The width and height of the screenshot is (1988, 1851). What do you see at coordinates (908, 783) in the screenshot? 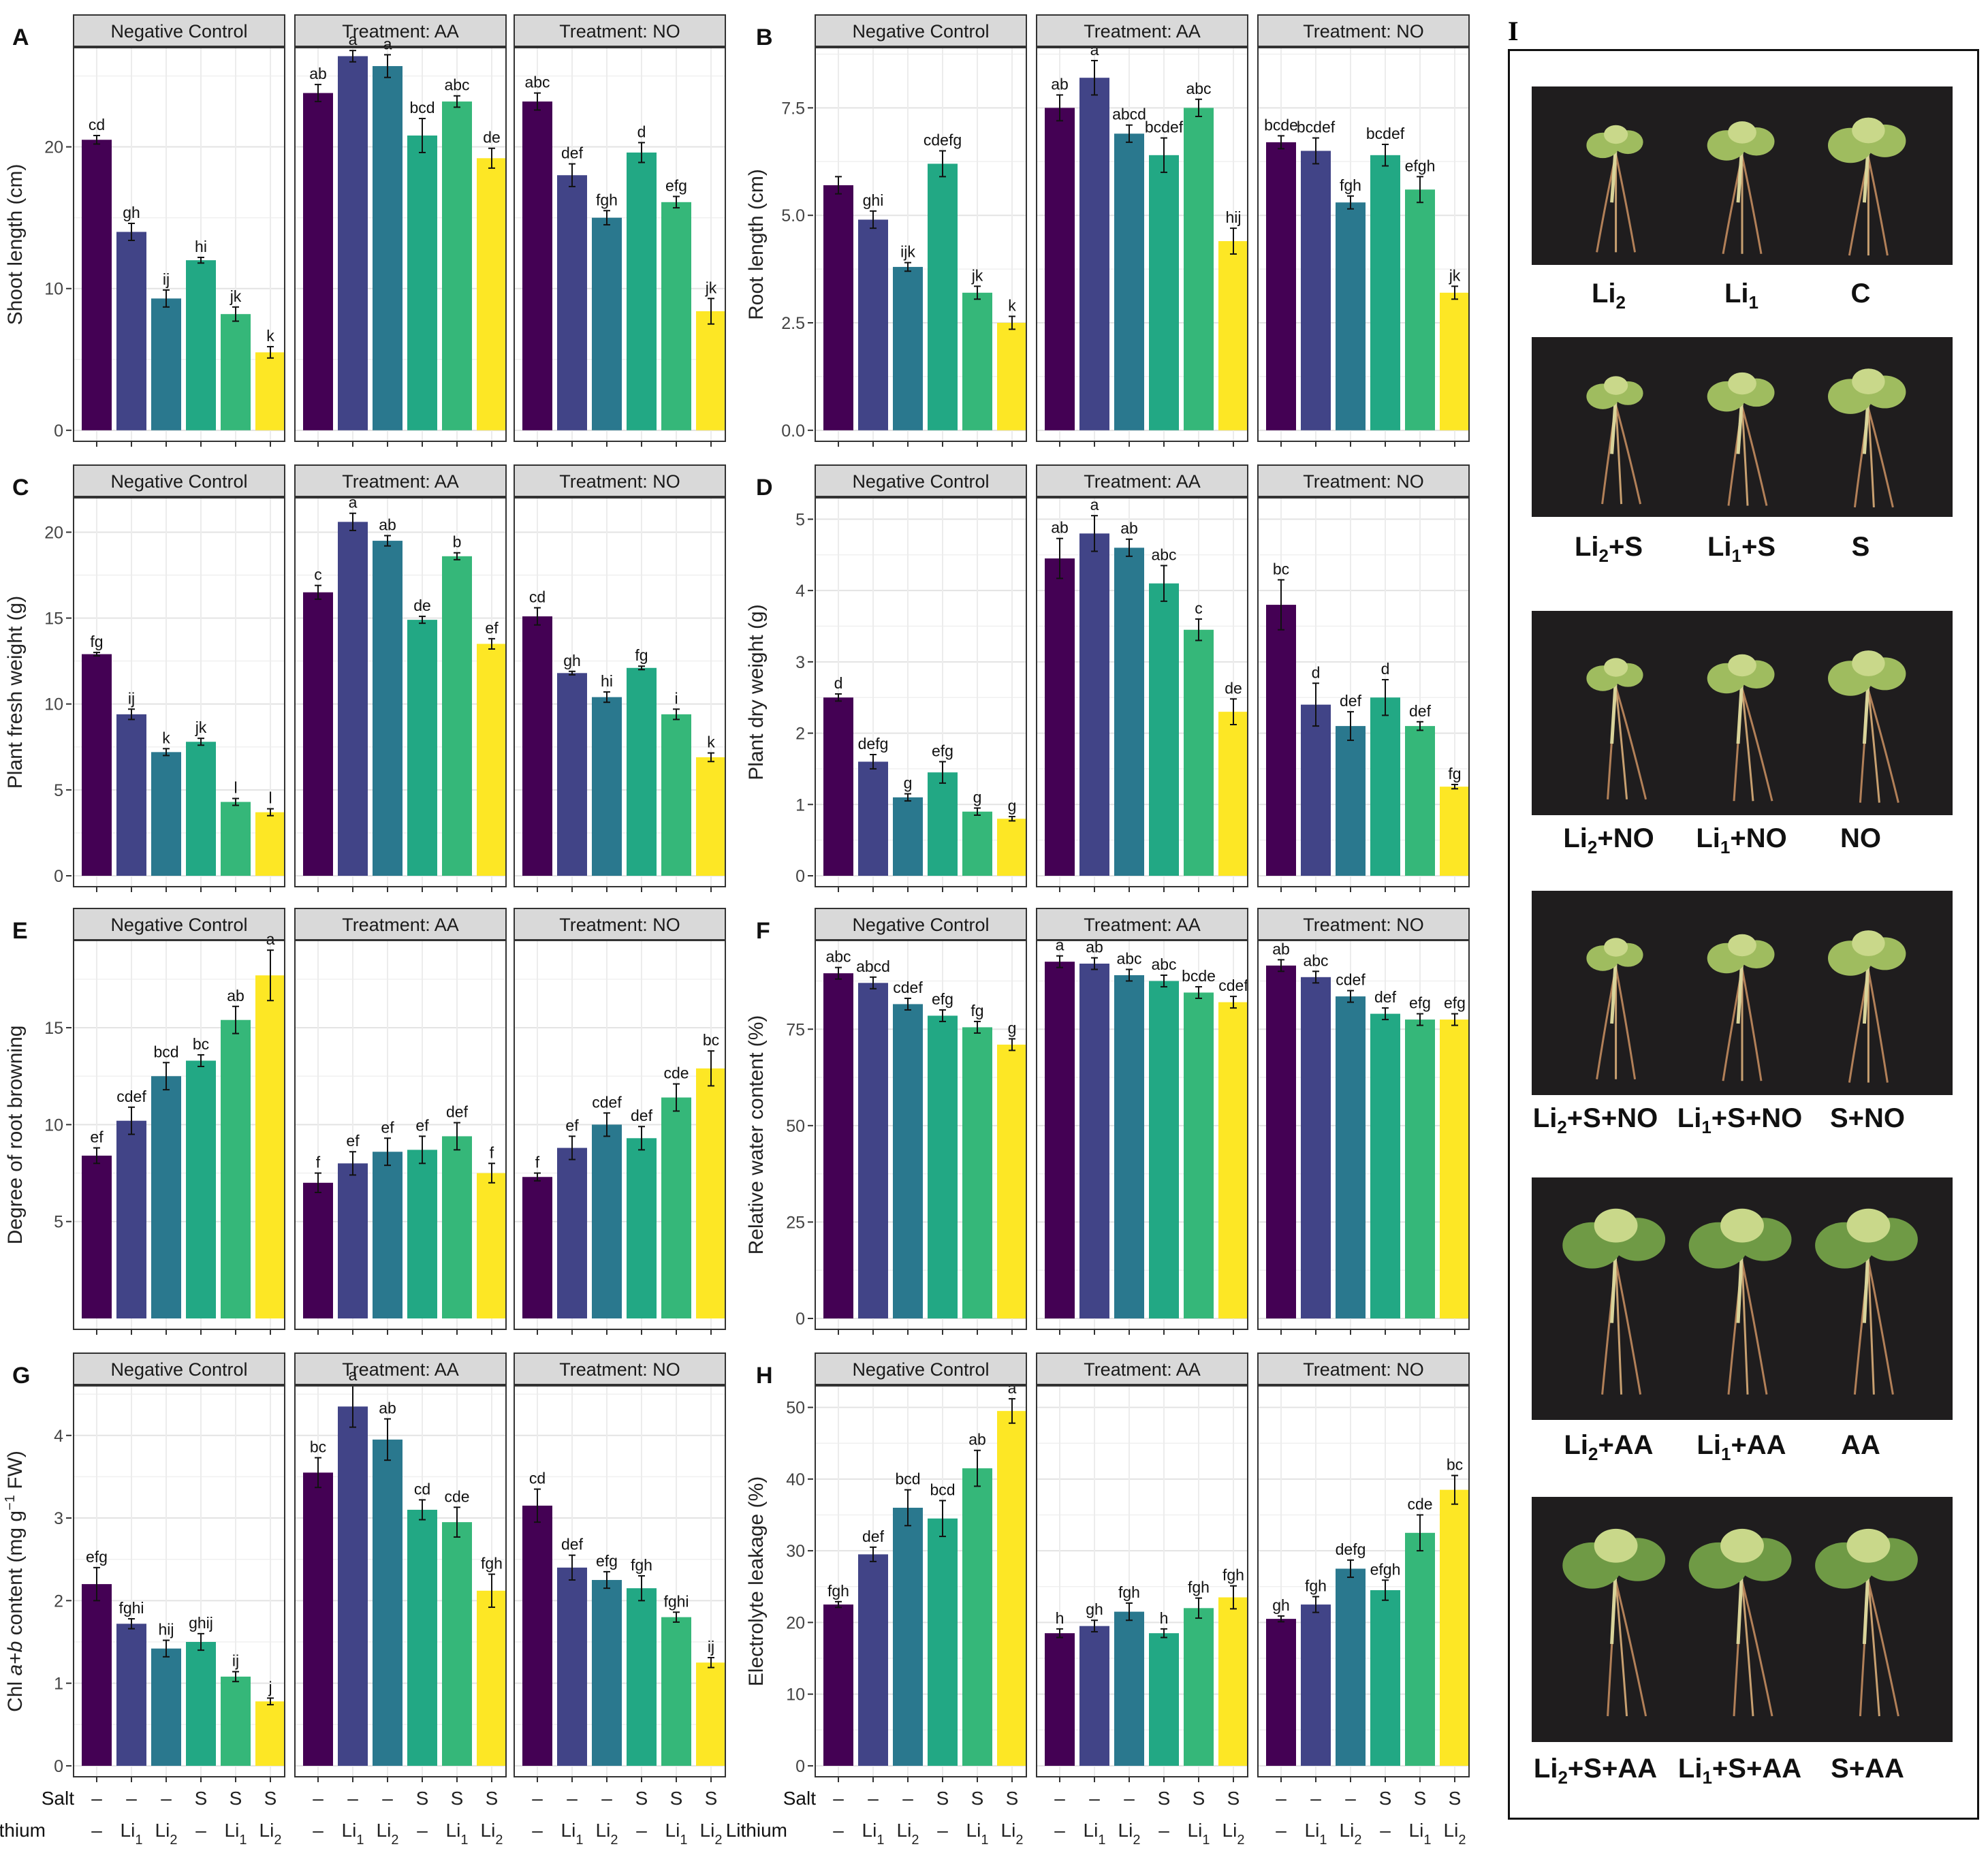
I see `significance-label: g` at bounding box center [908, 783].